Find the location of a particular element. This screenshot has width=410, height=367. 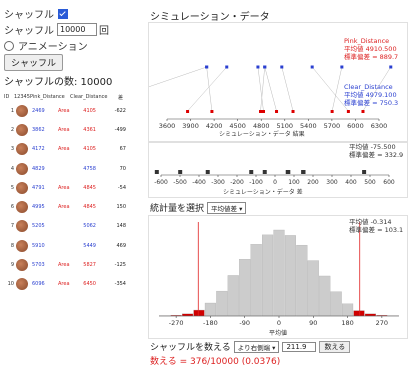

pink-distance: 6096 is located at coordinates (45, 284).